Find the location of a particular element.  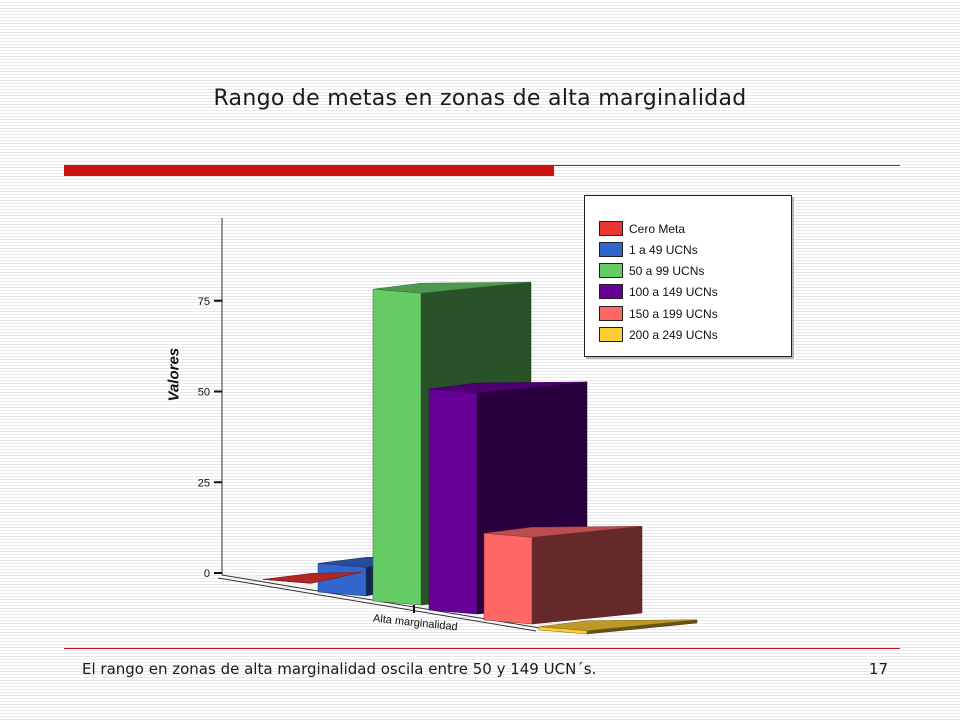

legend-item: 1 a 49 UCNs is located at coordinates (648, 250).